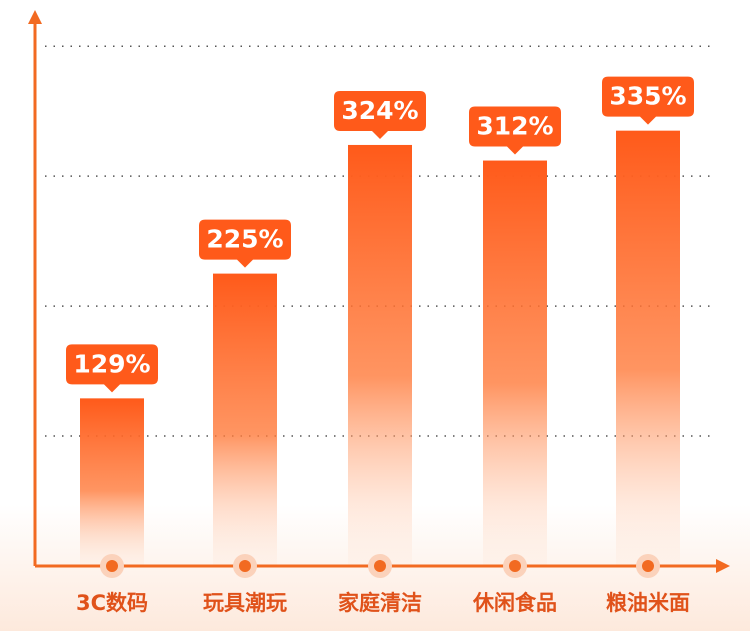 This screenshot has width=750, height=631. What do you see at coordinates (245, 603) in the screenshot?
I see `x-tick-label: 玩具潮玩` at bounding box center [245, 603].